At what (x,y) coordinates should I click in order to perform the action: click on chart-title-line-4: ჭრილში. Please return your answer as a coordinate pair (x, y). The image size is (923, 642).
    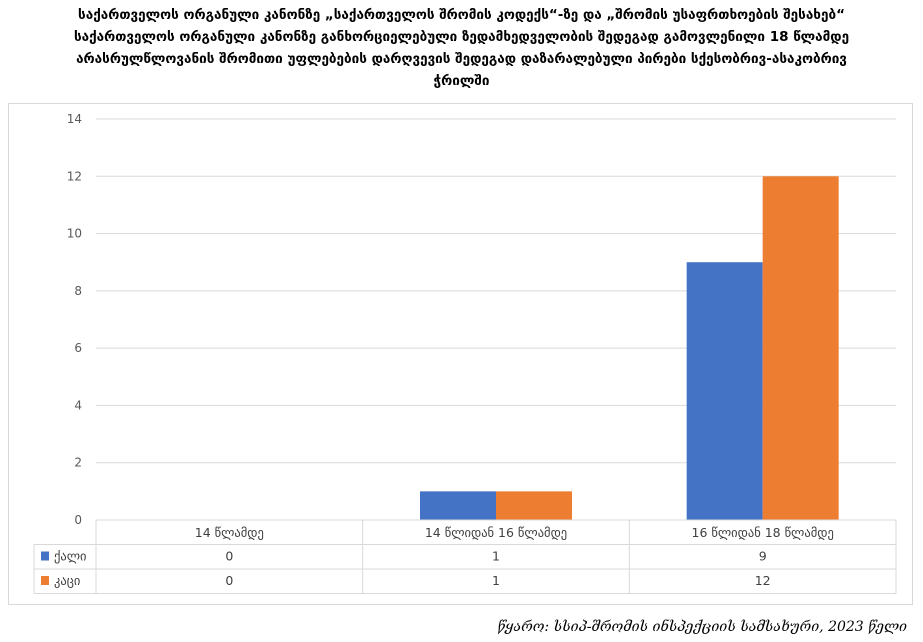
    Looking at the image, I should click on (461, 81).